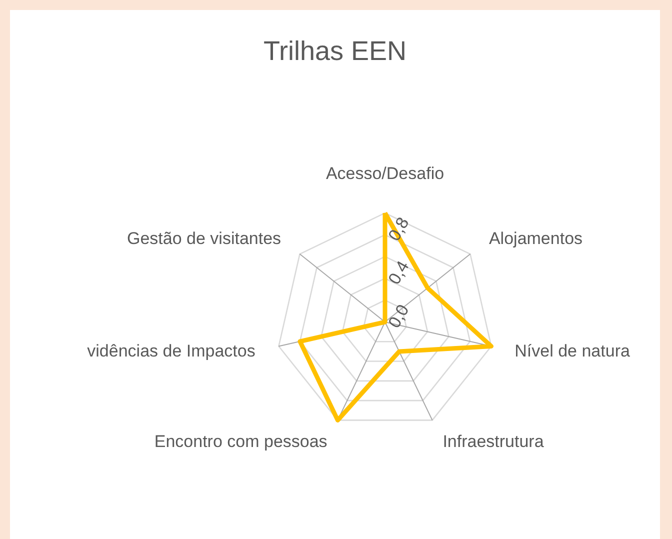  I want to click on y-tick-label: 0,8, so click(398, 229).